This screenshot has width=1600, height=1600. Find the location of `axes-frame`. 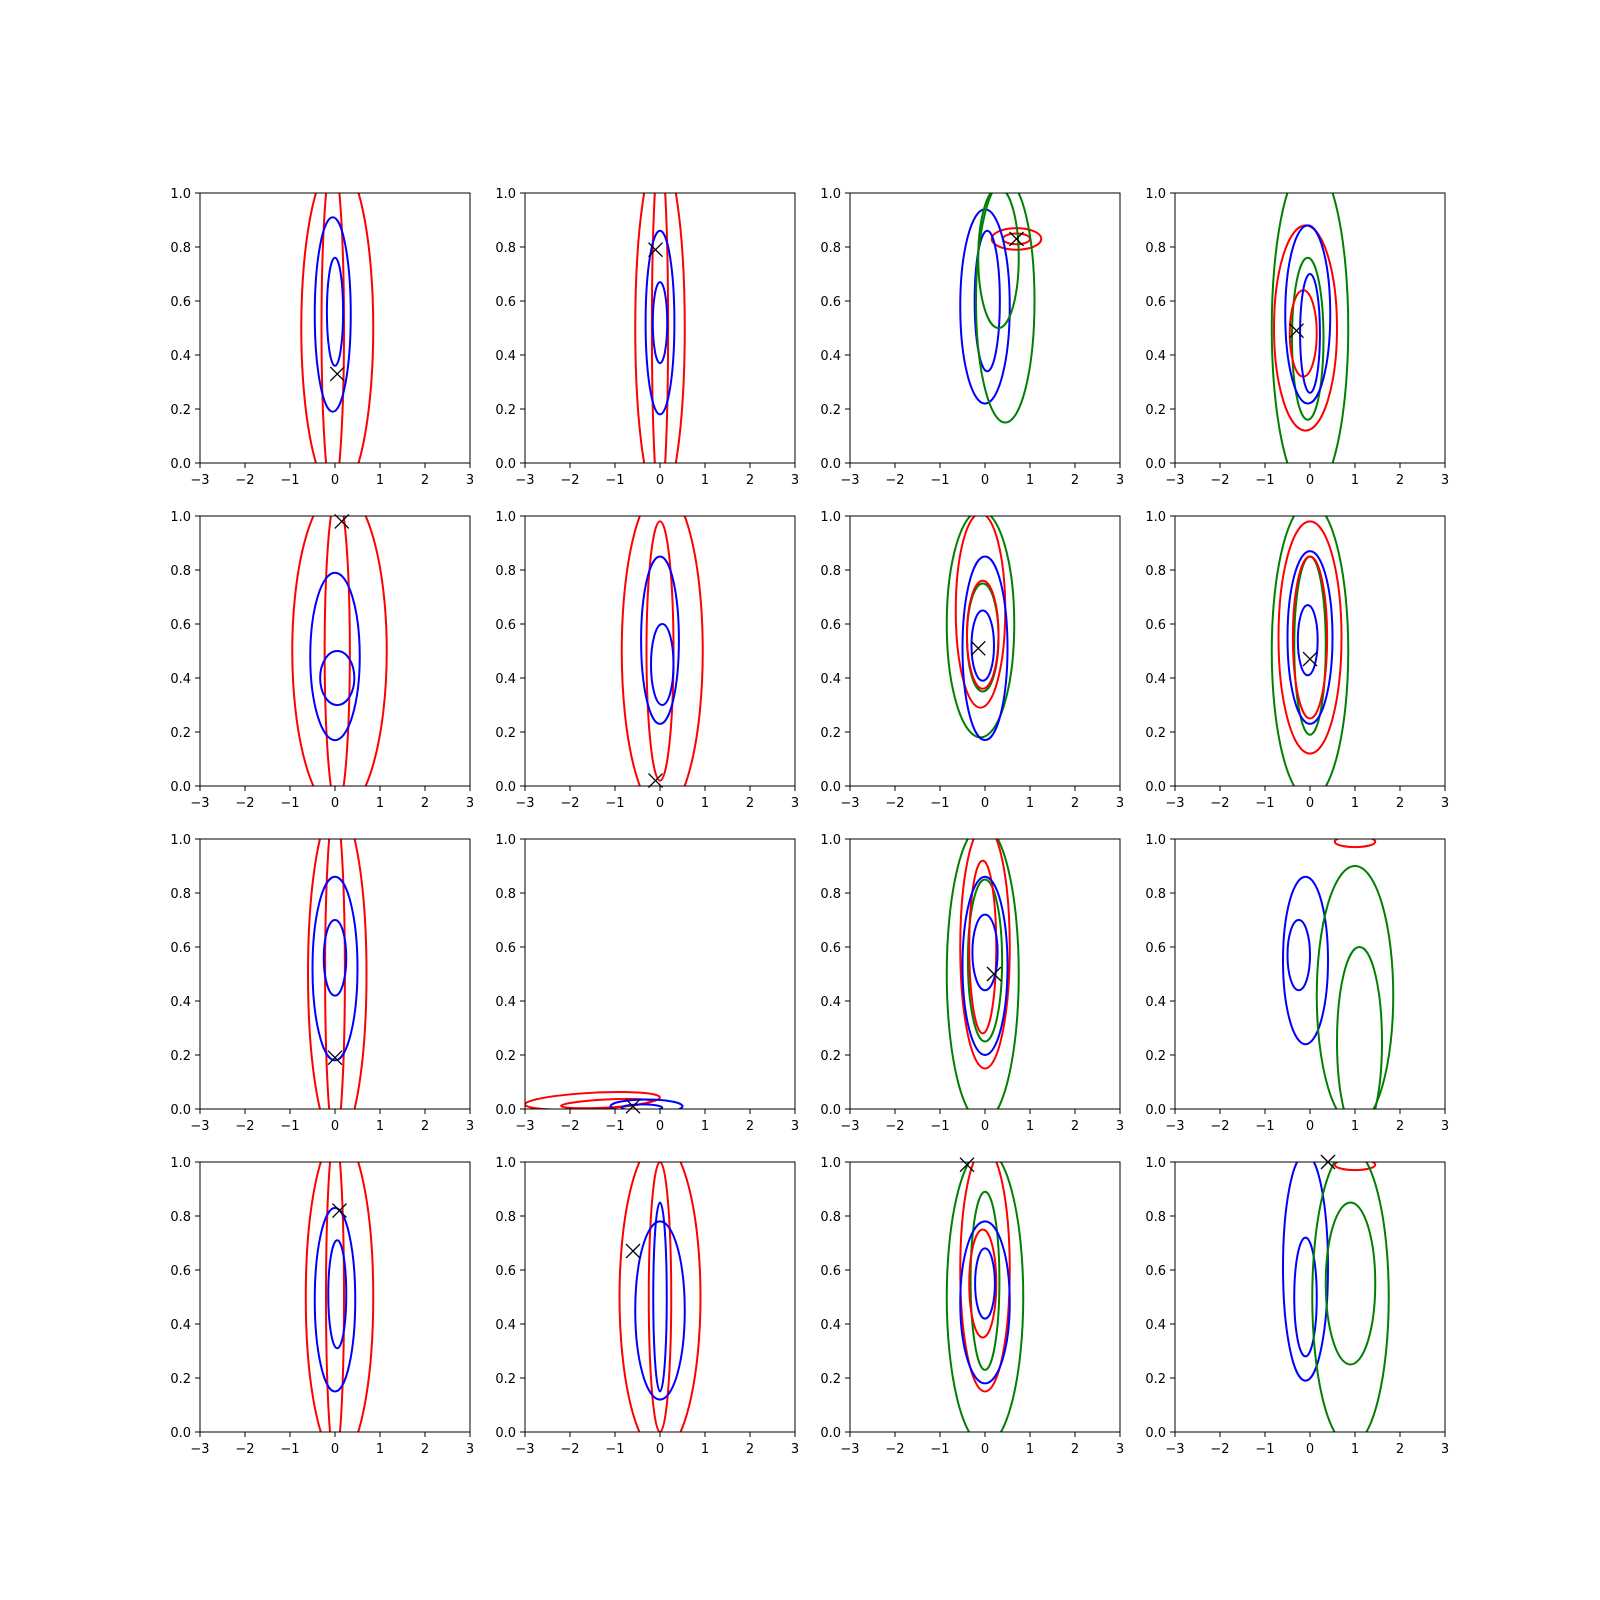

axes-frame is located at coordinates (1310, 1297).